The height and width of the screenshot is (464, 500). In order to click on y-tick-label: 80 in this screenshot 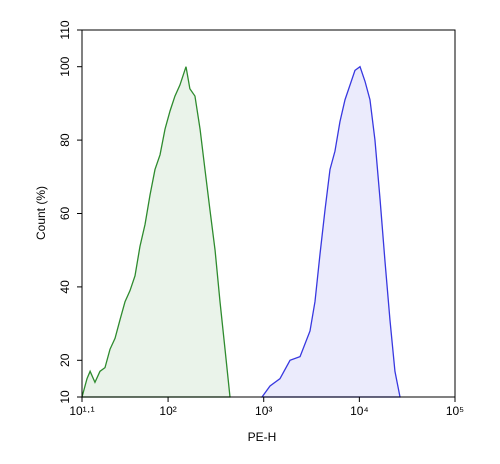, I will do `click(65, 140)`.